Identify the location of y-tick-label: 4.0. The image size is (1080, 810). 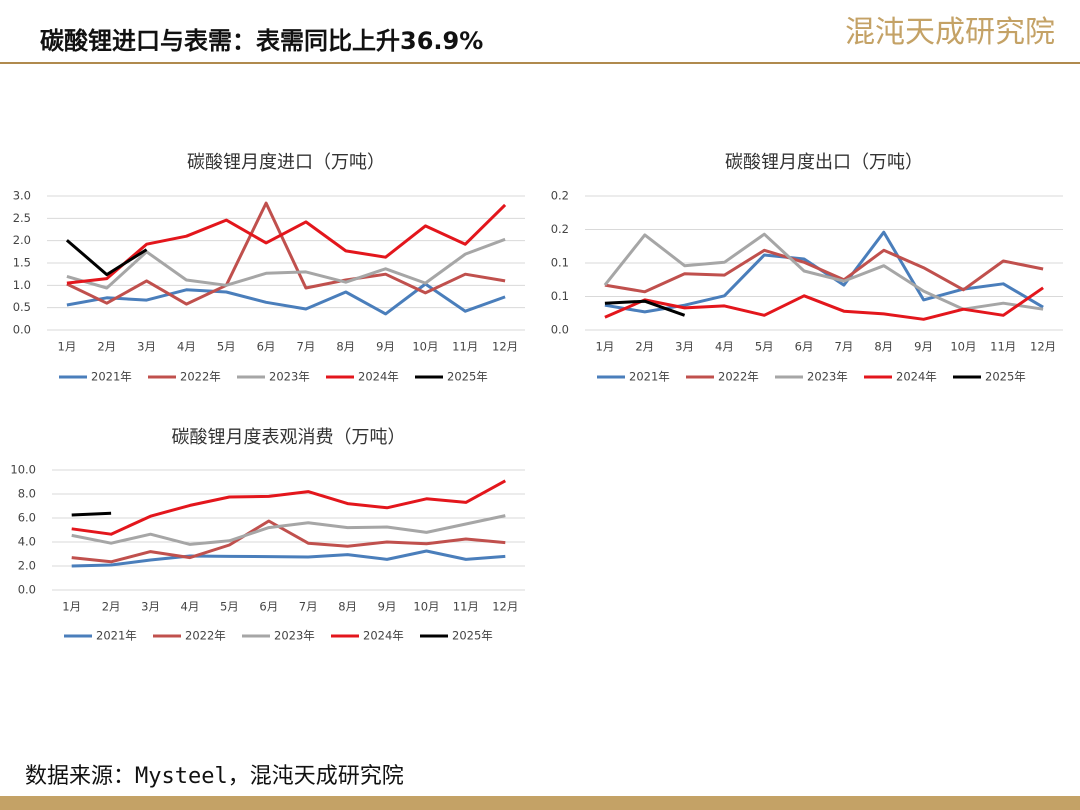
(27, 542).